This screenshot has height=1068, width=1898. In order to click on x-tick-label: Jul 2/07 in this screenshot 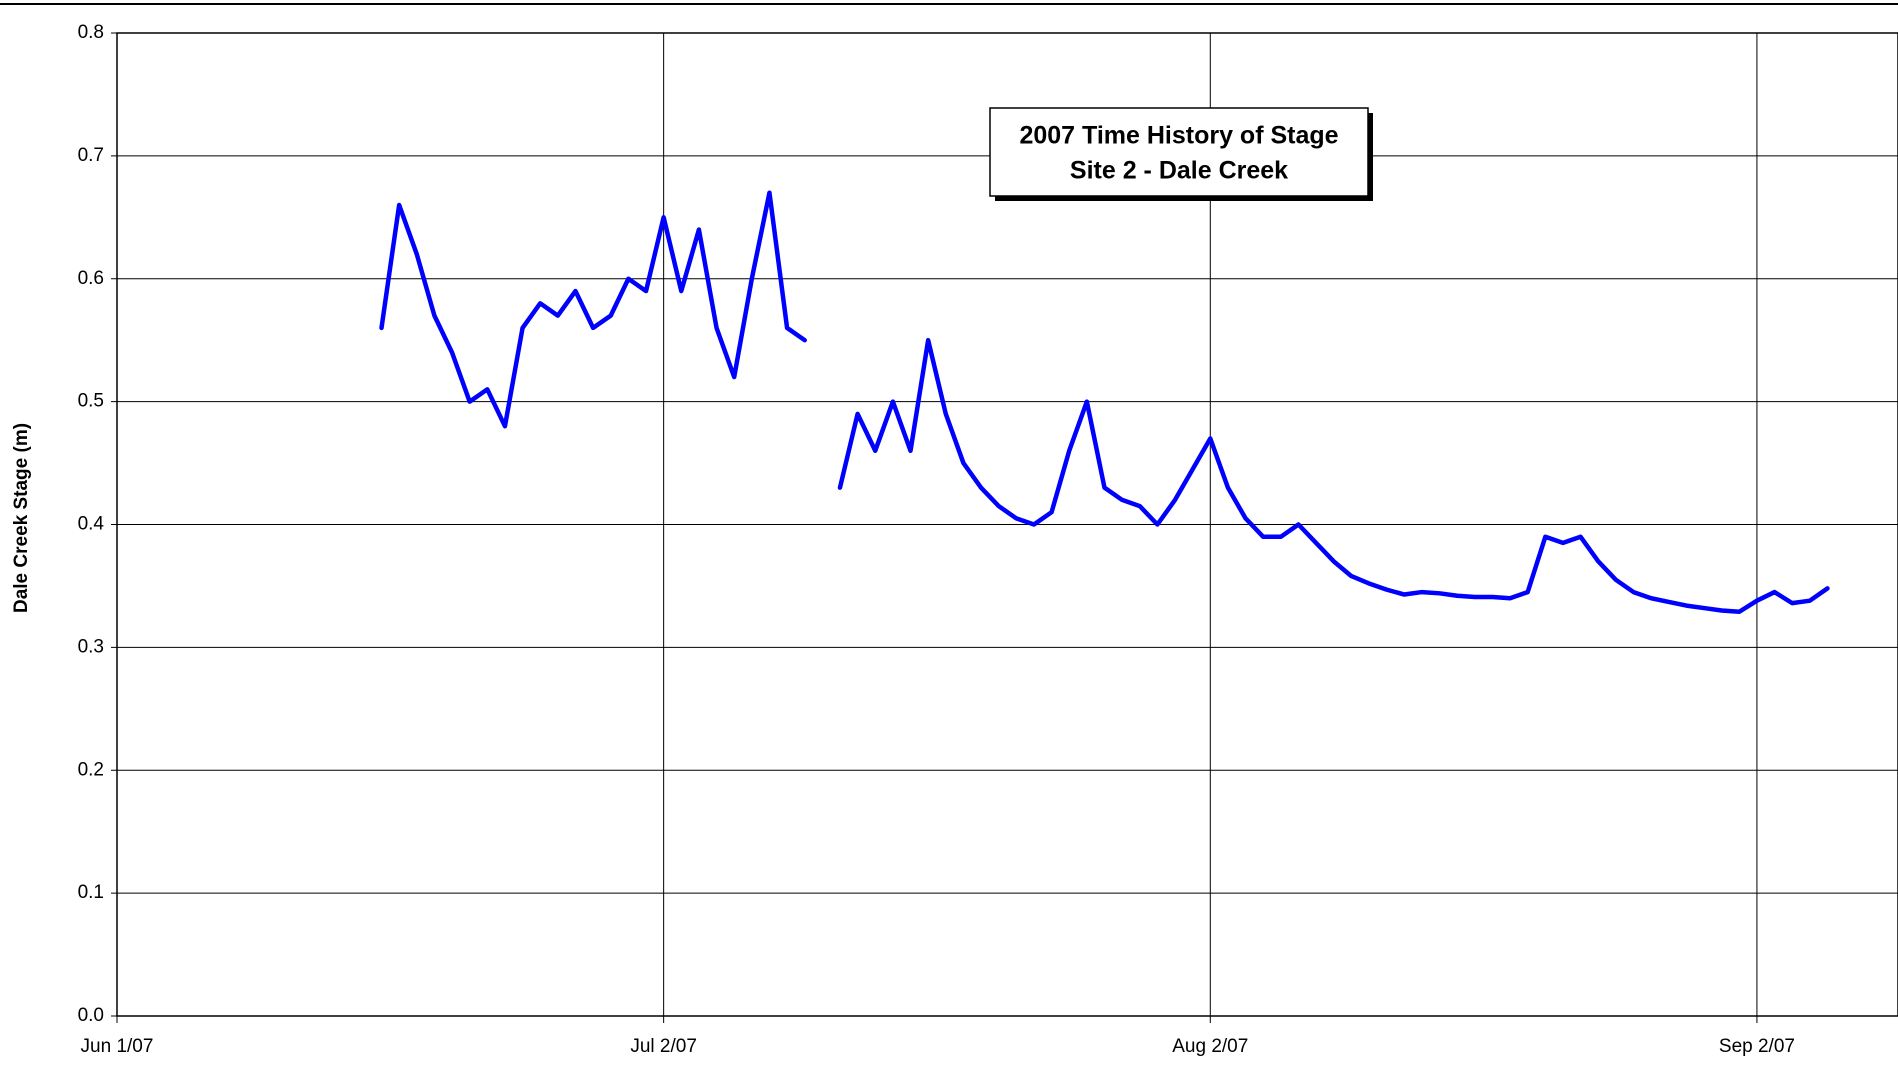, I will do `click(663, 1046)`.